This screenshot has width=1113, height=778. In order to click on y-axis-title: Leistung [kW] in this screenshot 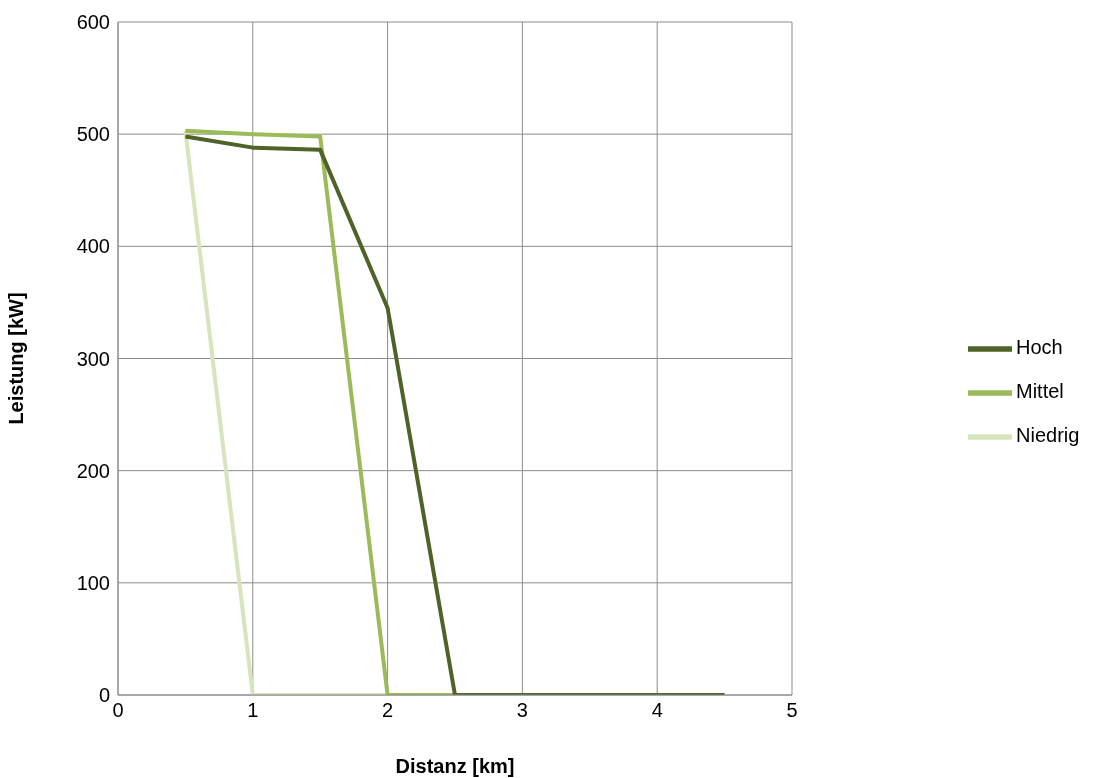, I will do `click(16, 358)`.